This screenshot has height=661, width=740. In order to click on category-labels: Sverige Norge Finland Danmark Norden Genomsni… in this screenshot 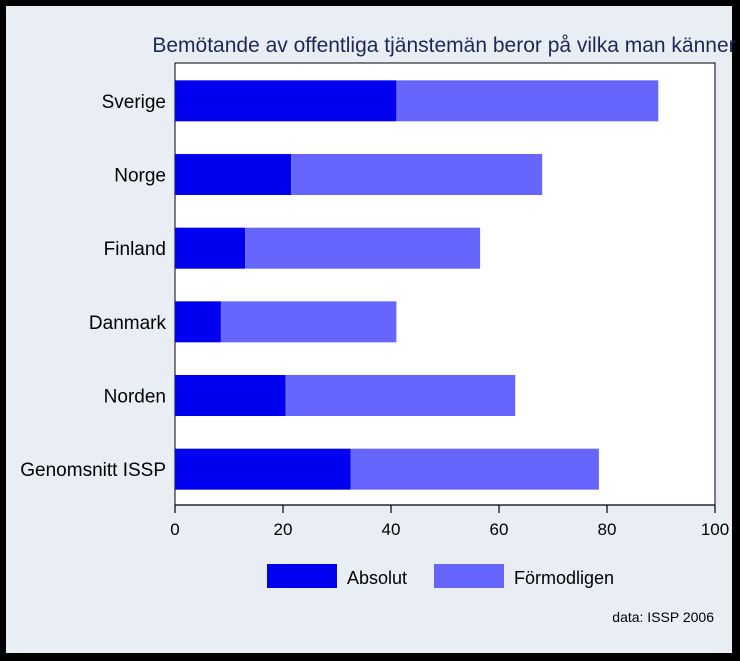, I will do `click(93, 286)`.